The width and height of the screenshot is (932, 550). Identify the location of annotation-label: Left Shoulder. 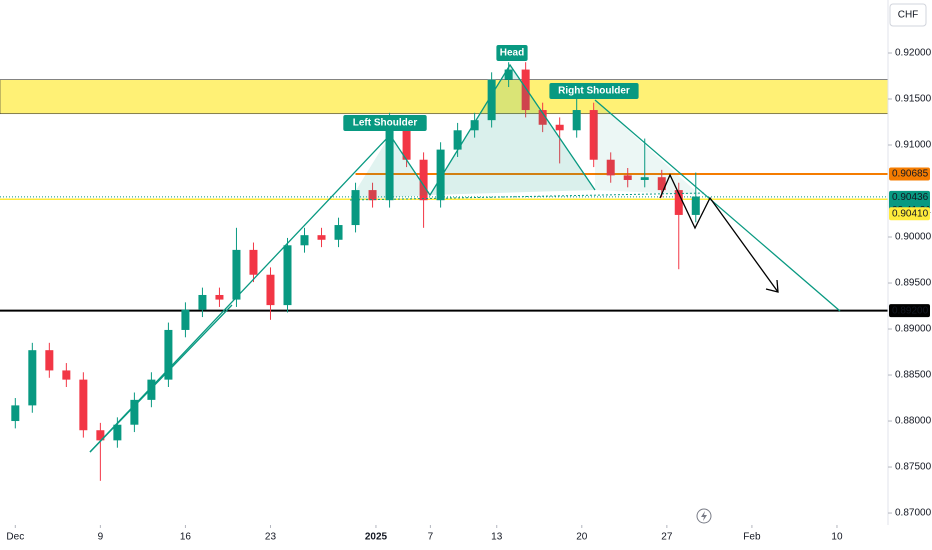
(385, 123).